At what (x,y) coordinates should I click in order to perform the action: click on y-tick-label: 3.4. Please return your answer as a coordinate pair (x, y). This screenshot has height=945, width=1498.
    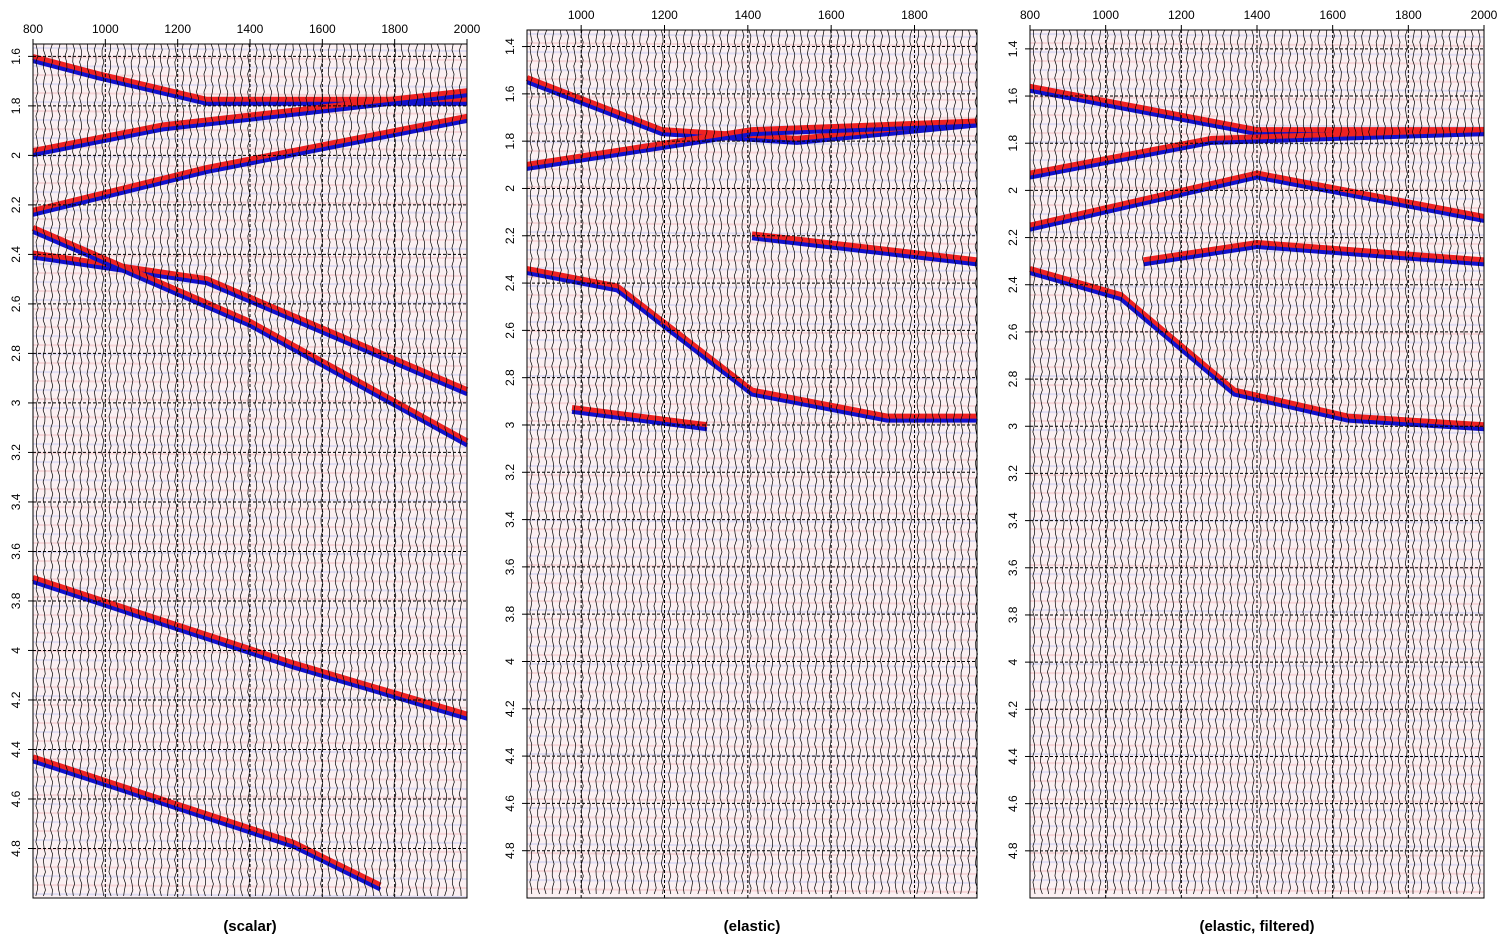
    Looking at the image, I should click on (510, 519).